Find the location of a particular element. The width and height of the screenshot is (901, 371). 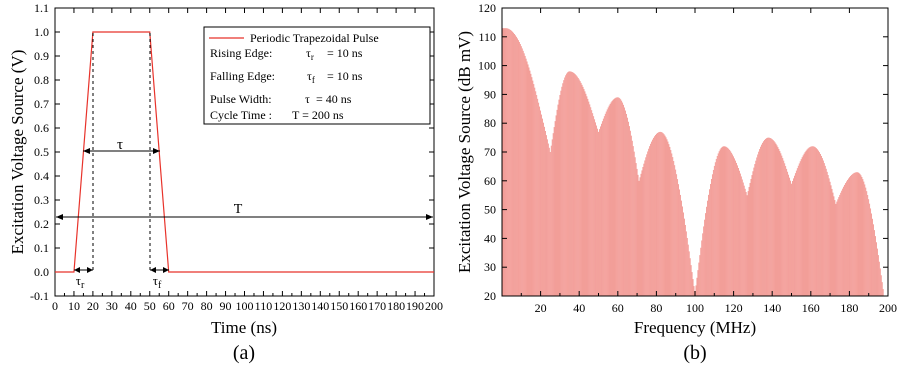

y-tick-label: 0.8 is located at coordinates (41, 80).